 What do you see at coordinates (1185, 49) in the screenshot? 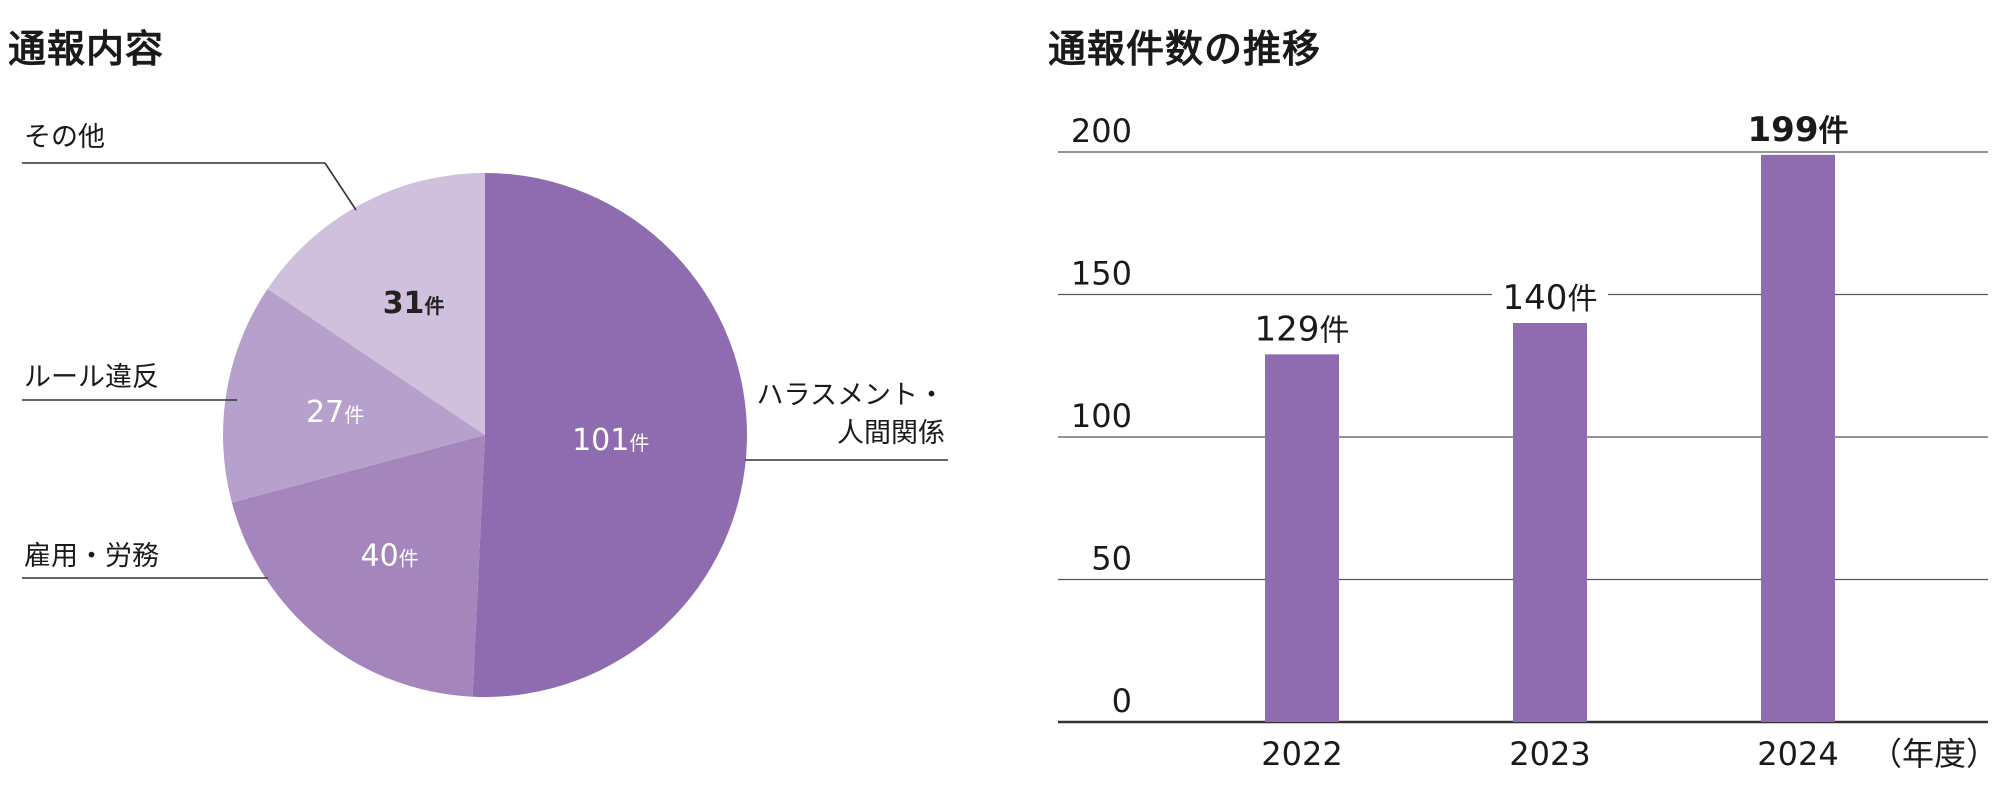
I see `bar-chart-title: 通報件数の推移` at bounding box center [1185, 49].